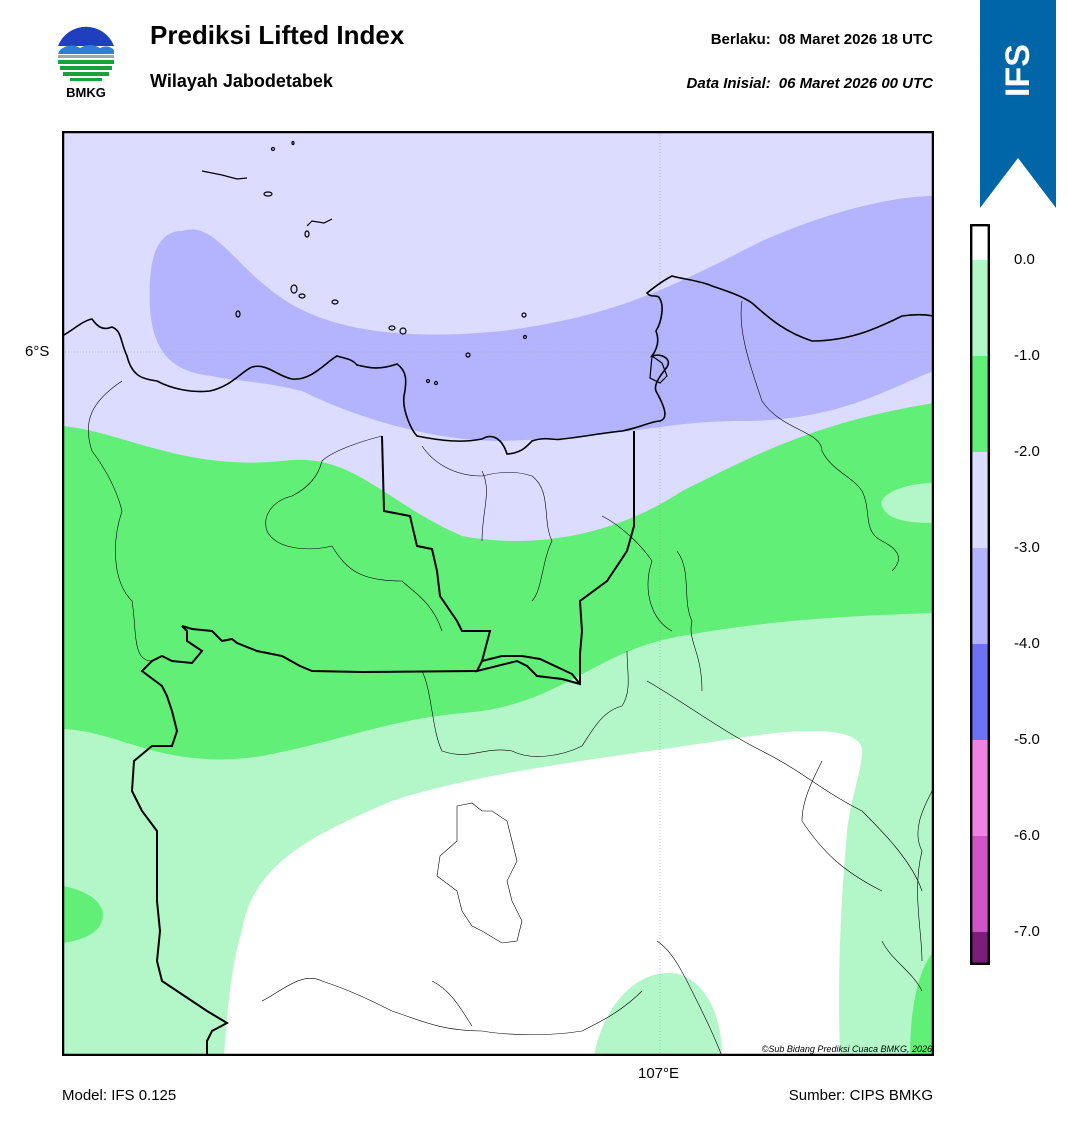 This screenshot has height=1128, width=1068. Describe the element at coordinates (1027, 739) in the screenshot. I see `colorbar-tick: -5.0` at that location.